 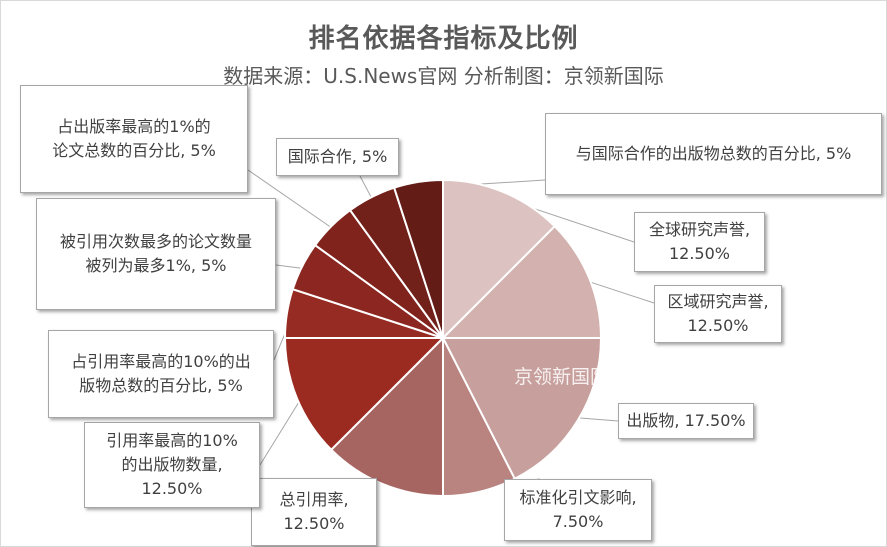 I want to click on watermark: 京领新国际 Kinglead01, so click(x=618, y=377).